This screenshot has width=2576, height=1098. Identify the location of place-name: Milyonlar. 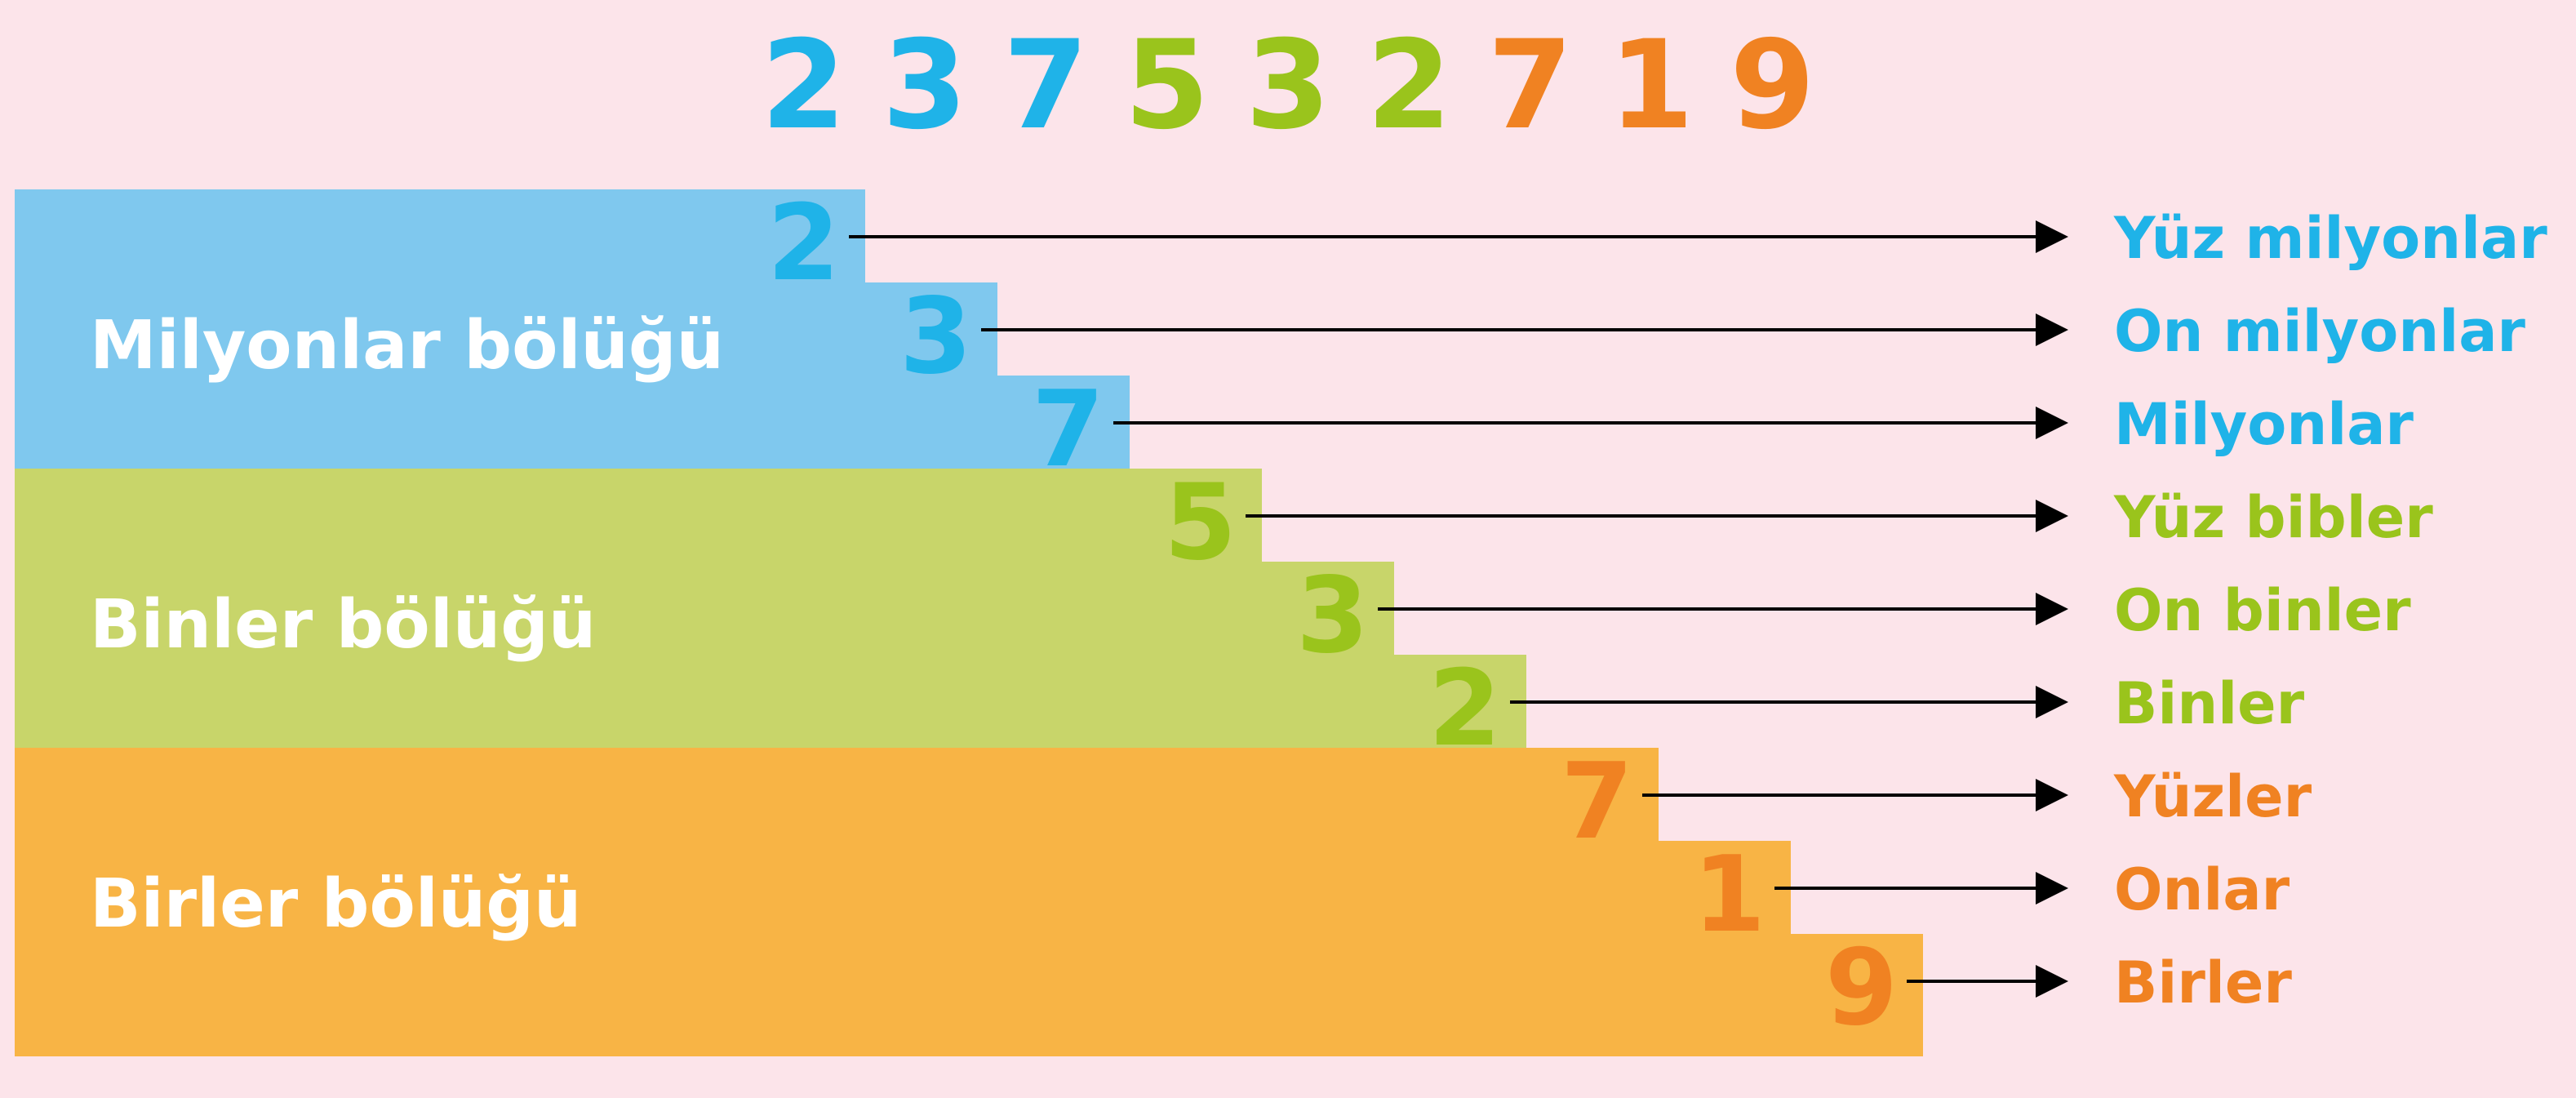
(2264, 424).